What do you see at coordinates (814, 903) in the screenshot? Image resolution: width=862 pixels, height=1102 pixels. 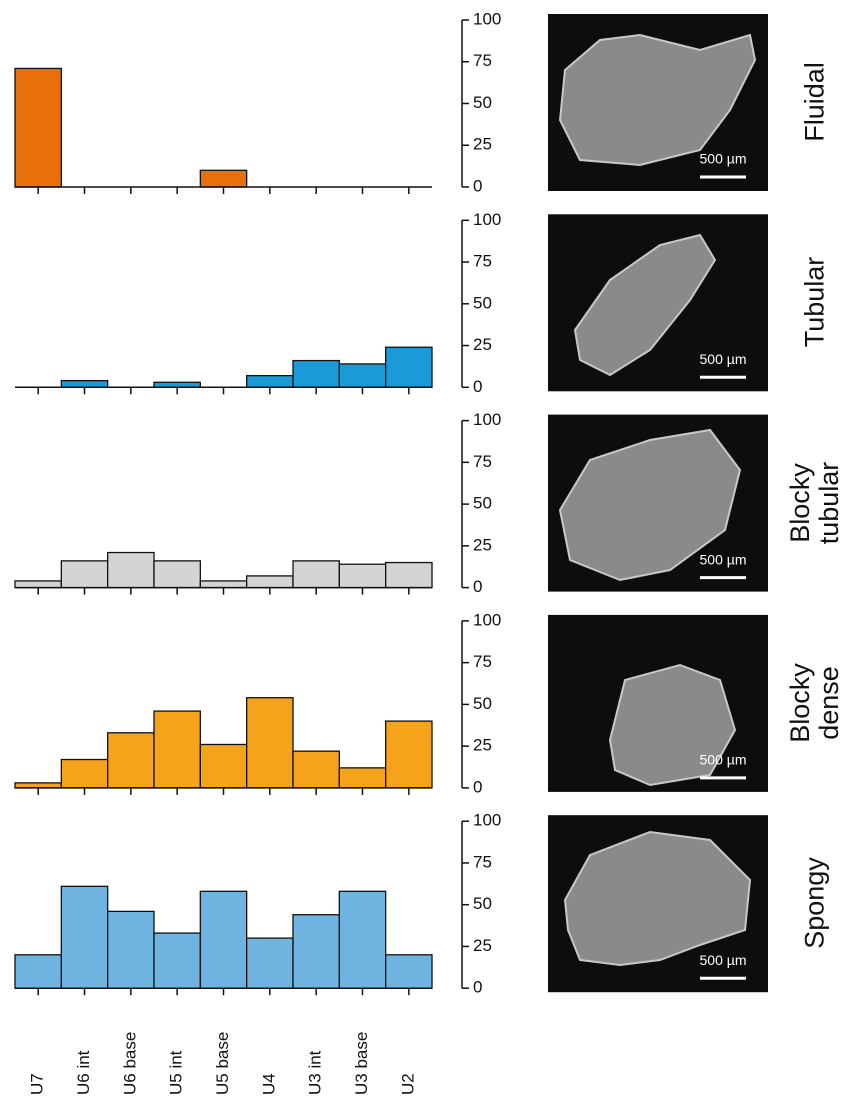 I see `panel-label: Spongy` at bounding box center [814, 903].